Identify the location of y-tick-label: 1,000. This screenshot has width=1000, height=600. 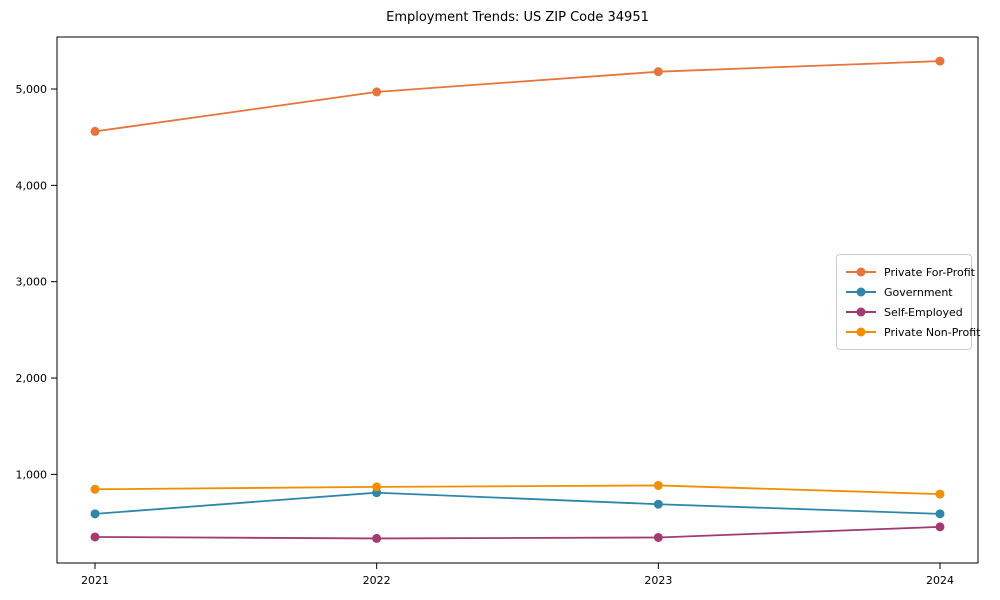
(32, 474).